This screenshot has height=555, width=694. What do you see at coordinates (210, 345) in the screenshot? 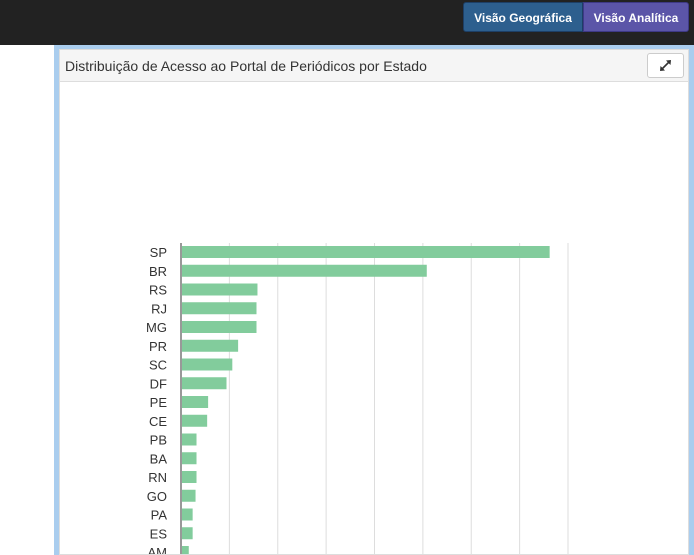
I see `bar-pr` at bounding box center [210, 345].